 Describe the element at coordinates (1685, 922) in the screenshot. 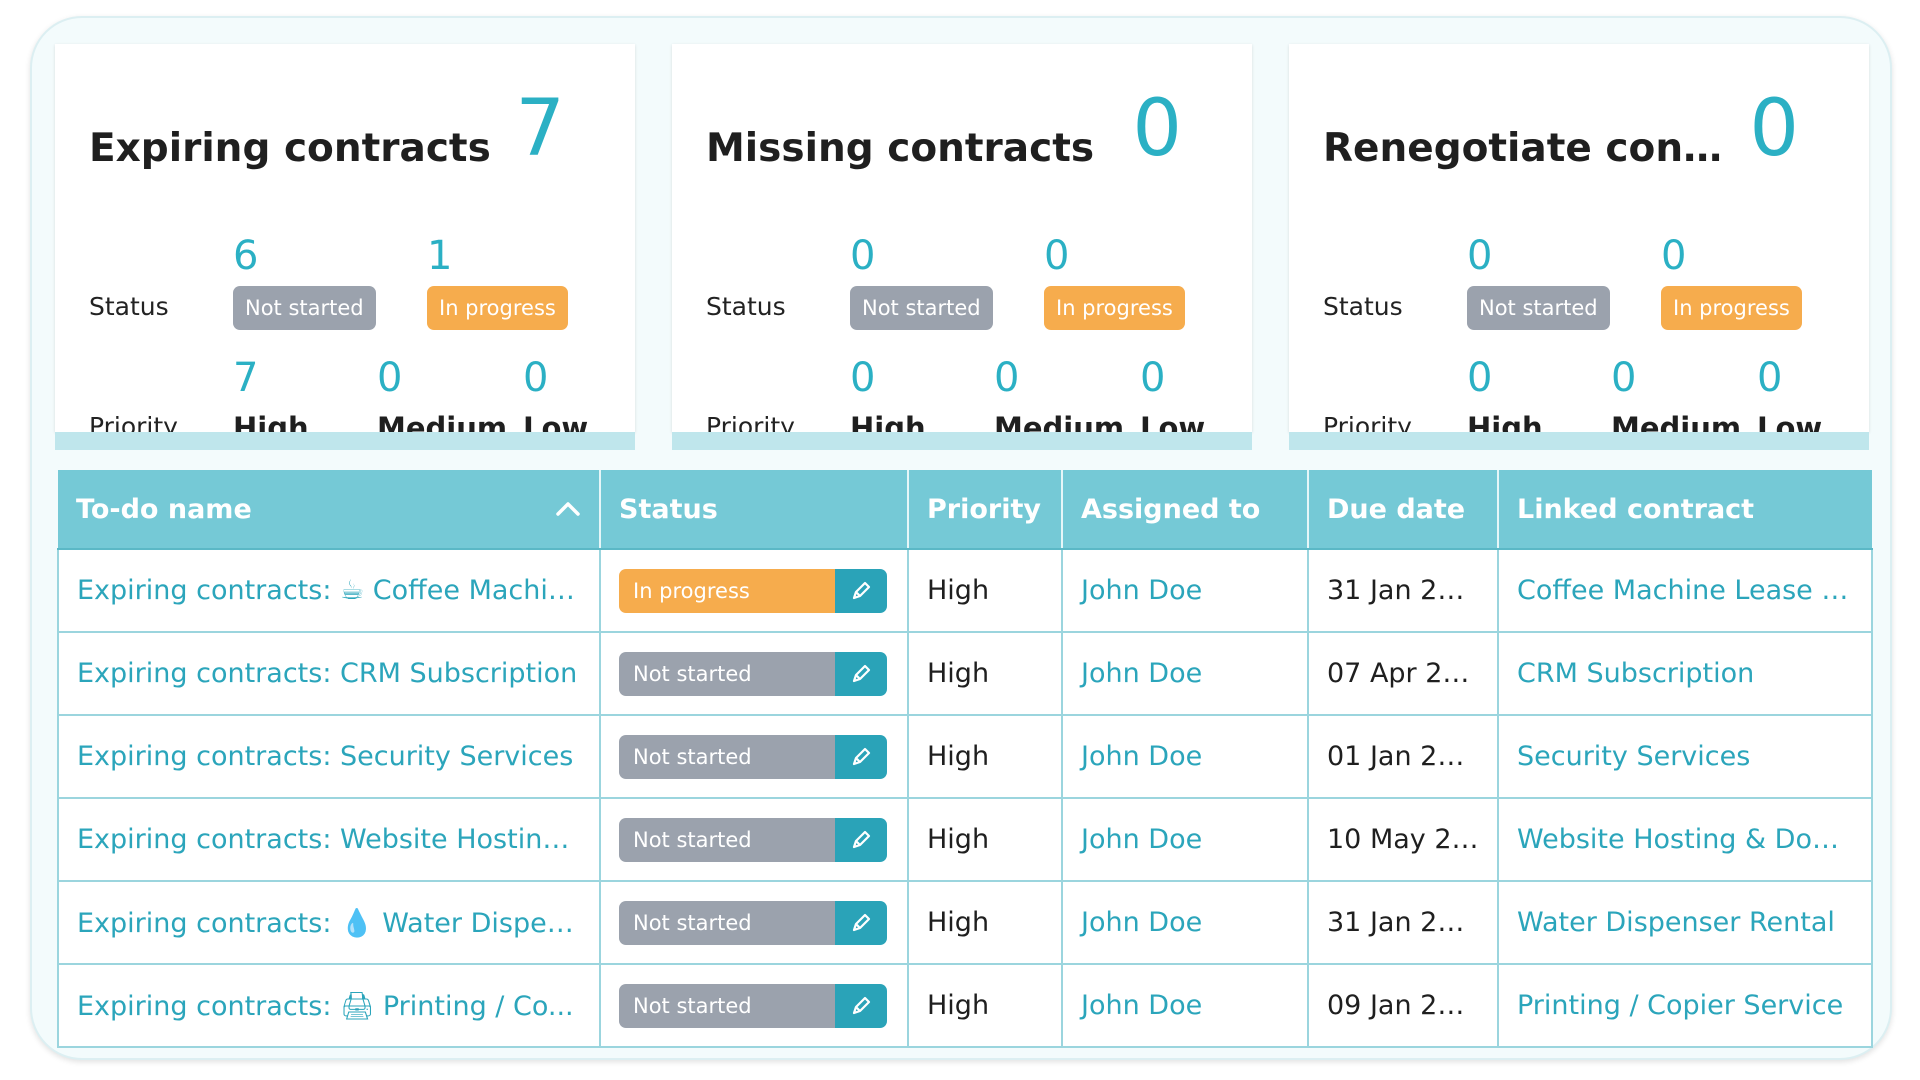

I see `linked-contract-link: Water Dispenser Rental` at that location.